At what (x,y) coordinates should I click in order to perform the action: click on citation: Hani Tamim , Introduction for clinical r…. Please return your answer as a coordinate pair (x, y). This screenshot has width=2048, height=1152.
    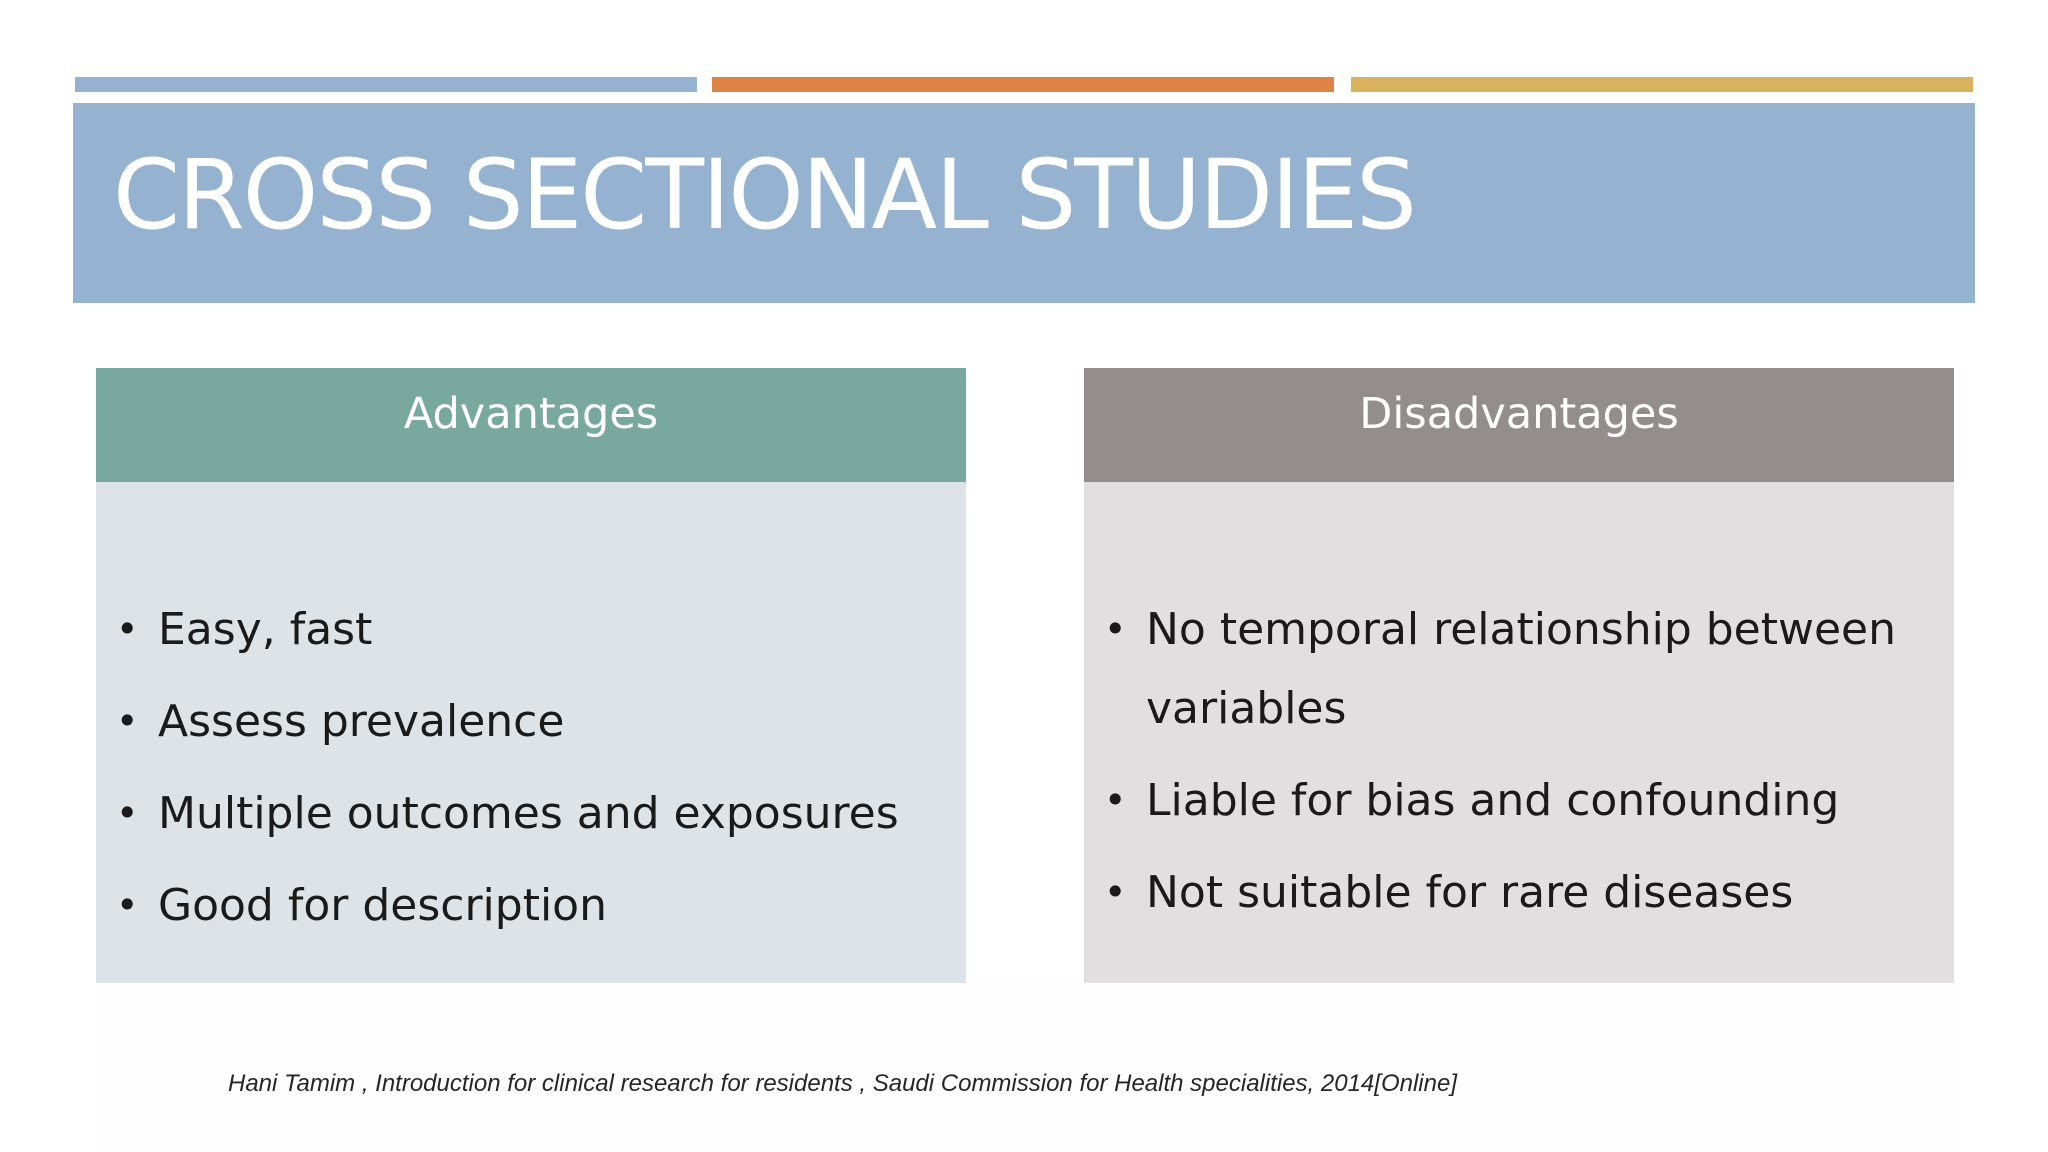
    Looking at the image, I should click on (842, 1083).